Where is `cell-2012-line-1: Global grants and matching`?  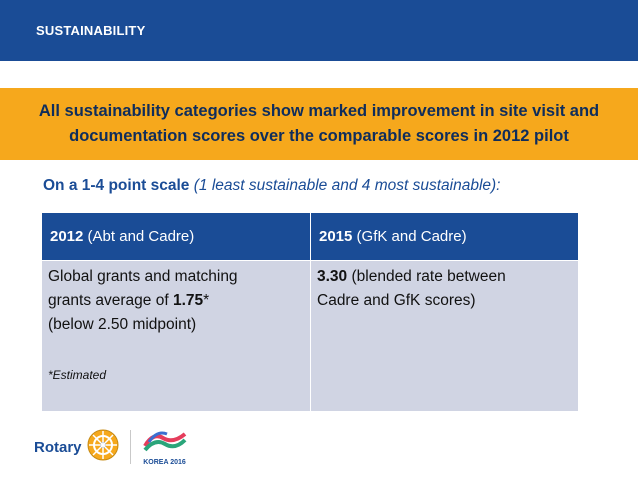
cell-2012-line-1: Global grants and matching is located at coordinates (143, 276).